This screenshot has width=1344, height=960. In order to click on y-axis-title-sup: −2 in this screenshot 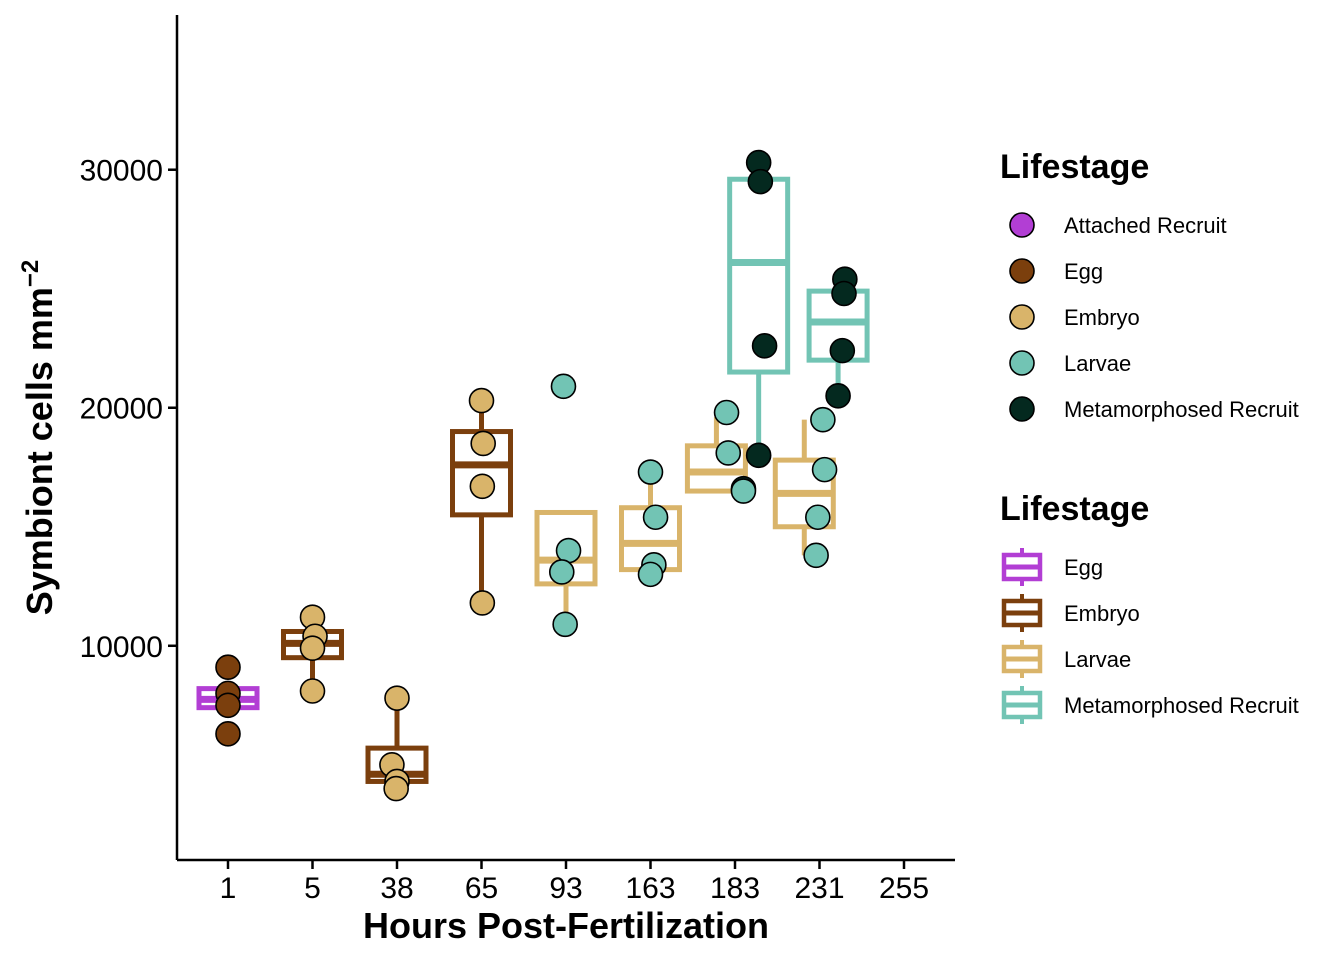, I will do `click(30, 273)`.